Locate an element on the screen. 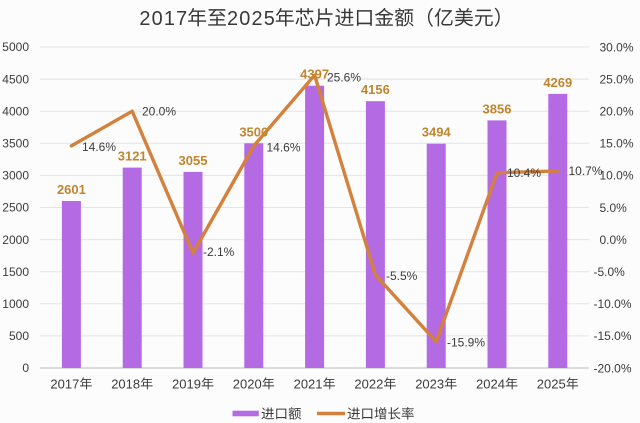 This screenshot has width=640, height=423. svg-text: 4397 is located at coordinates (314, 74).